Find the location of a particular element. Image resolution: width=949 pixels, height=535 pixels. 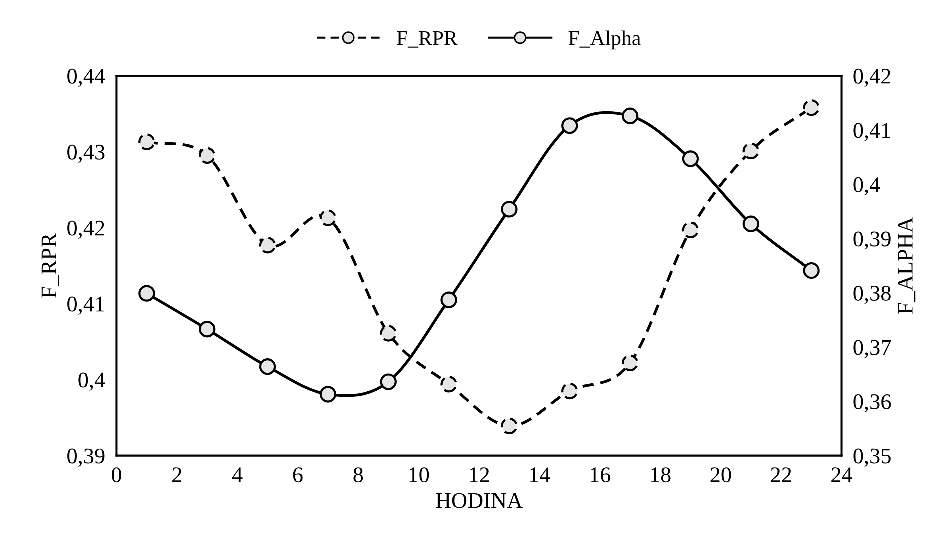

x-tick-label: 12 is located at coordinates (480, 475).